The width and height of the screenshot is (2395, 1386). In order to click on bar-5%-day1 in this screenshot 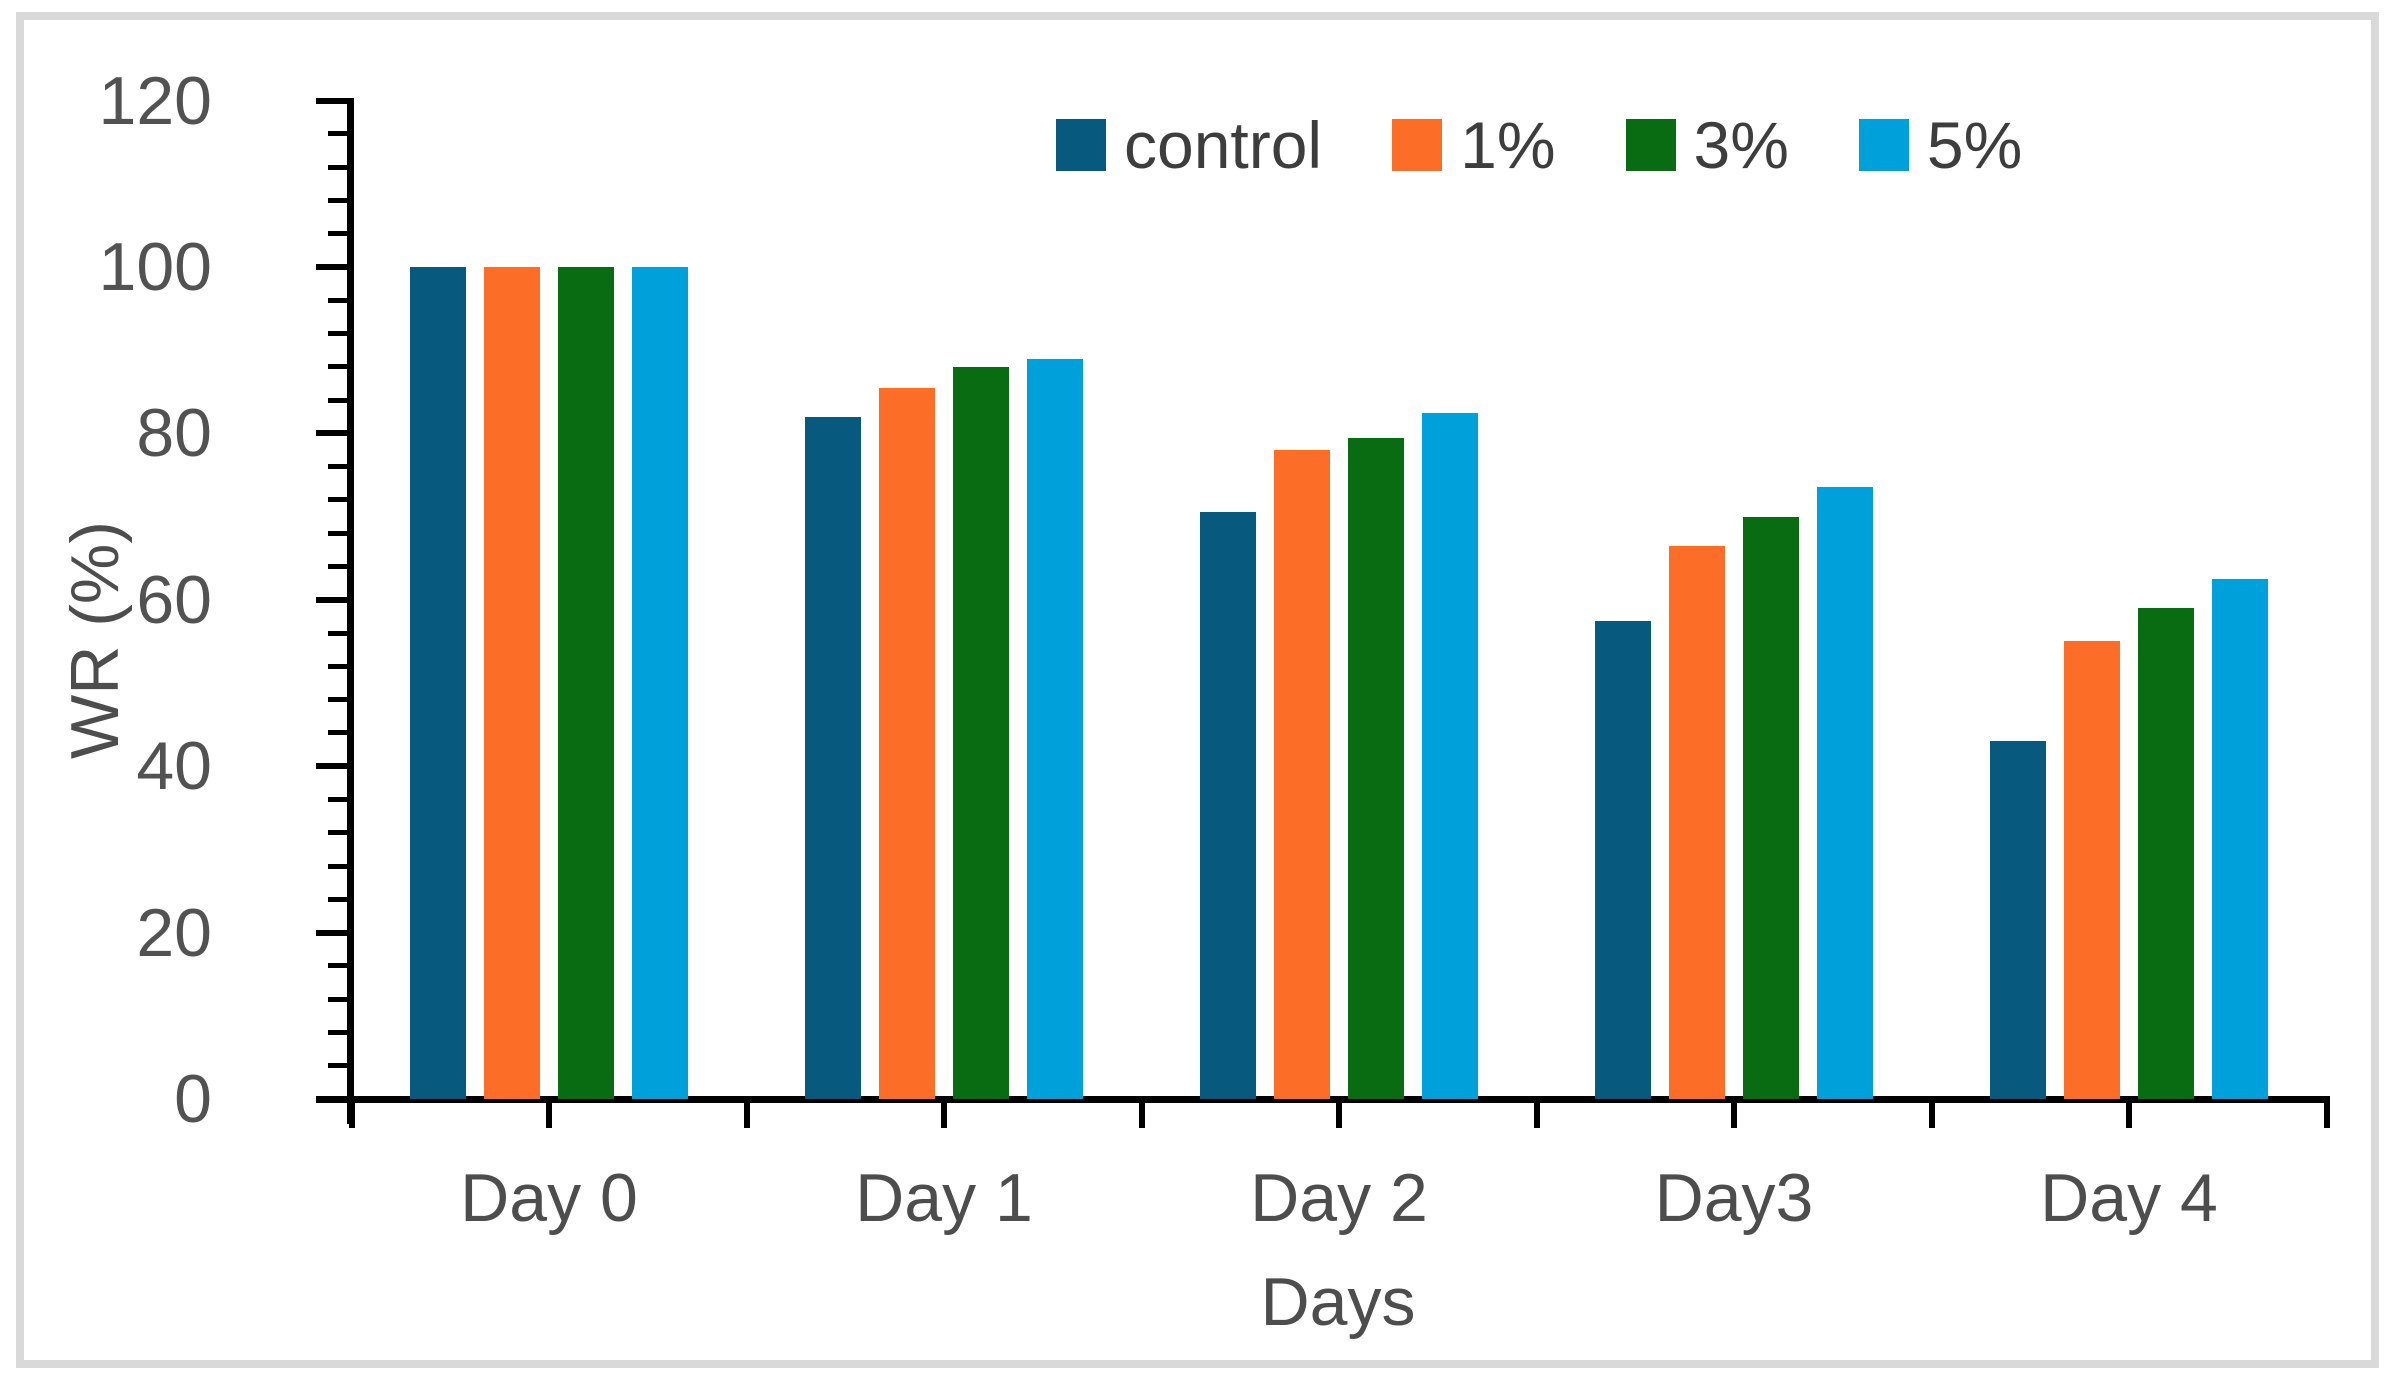, I will do `click(1055, 728)`.